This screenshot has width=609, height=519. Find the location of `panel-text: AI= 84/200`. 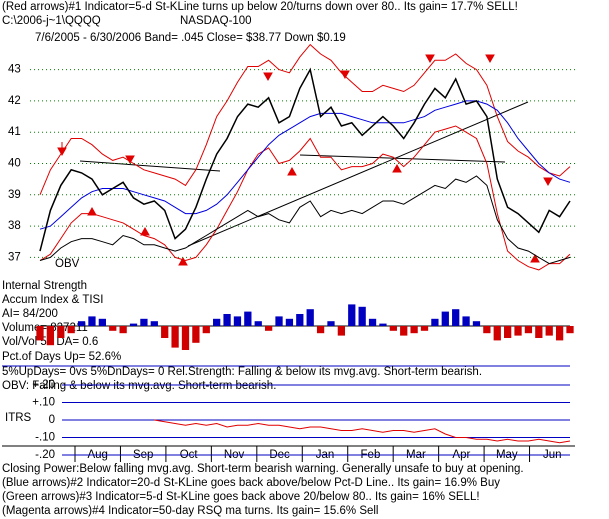

panel-text: AI= 84/200 is located at coordinates (30, 314).